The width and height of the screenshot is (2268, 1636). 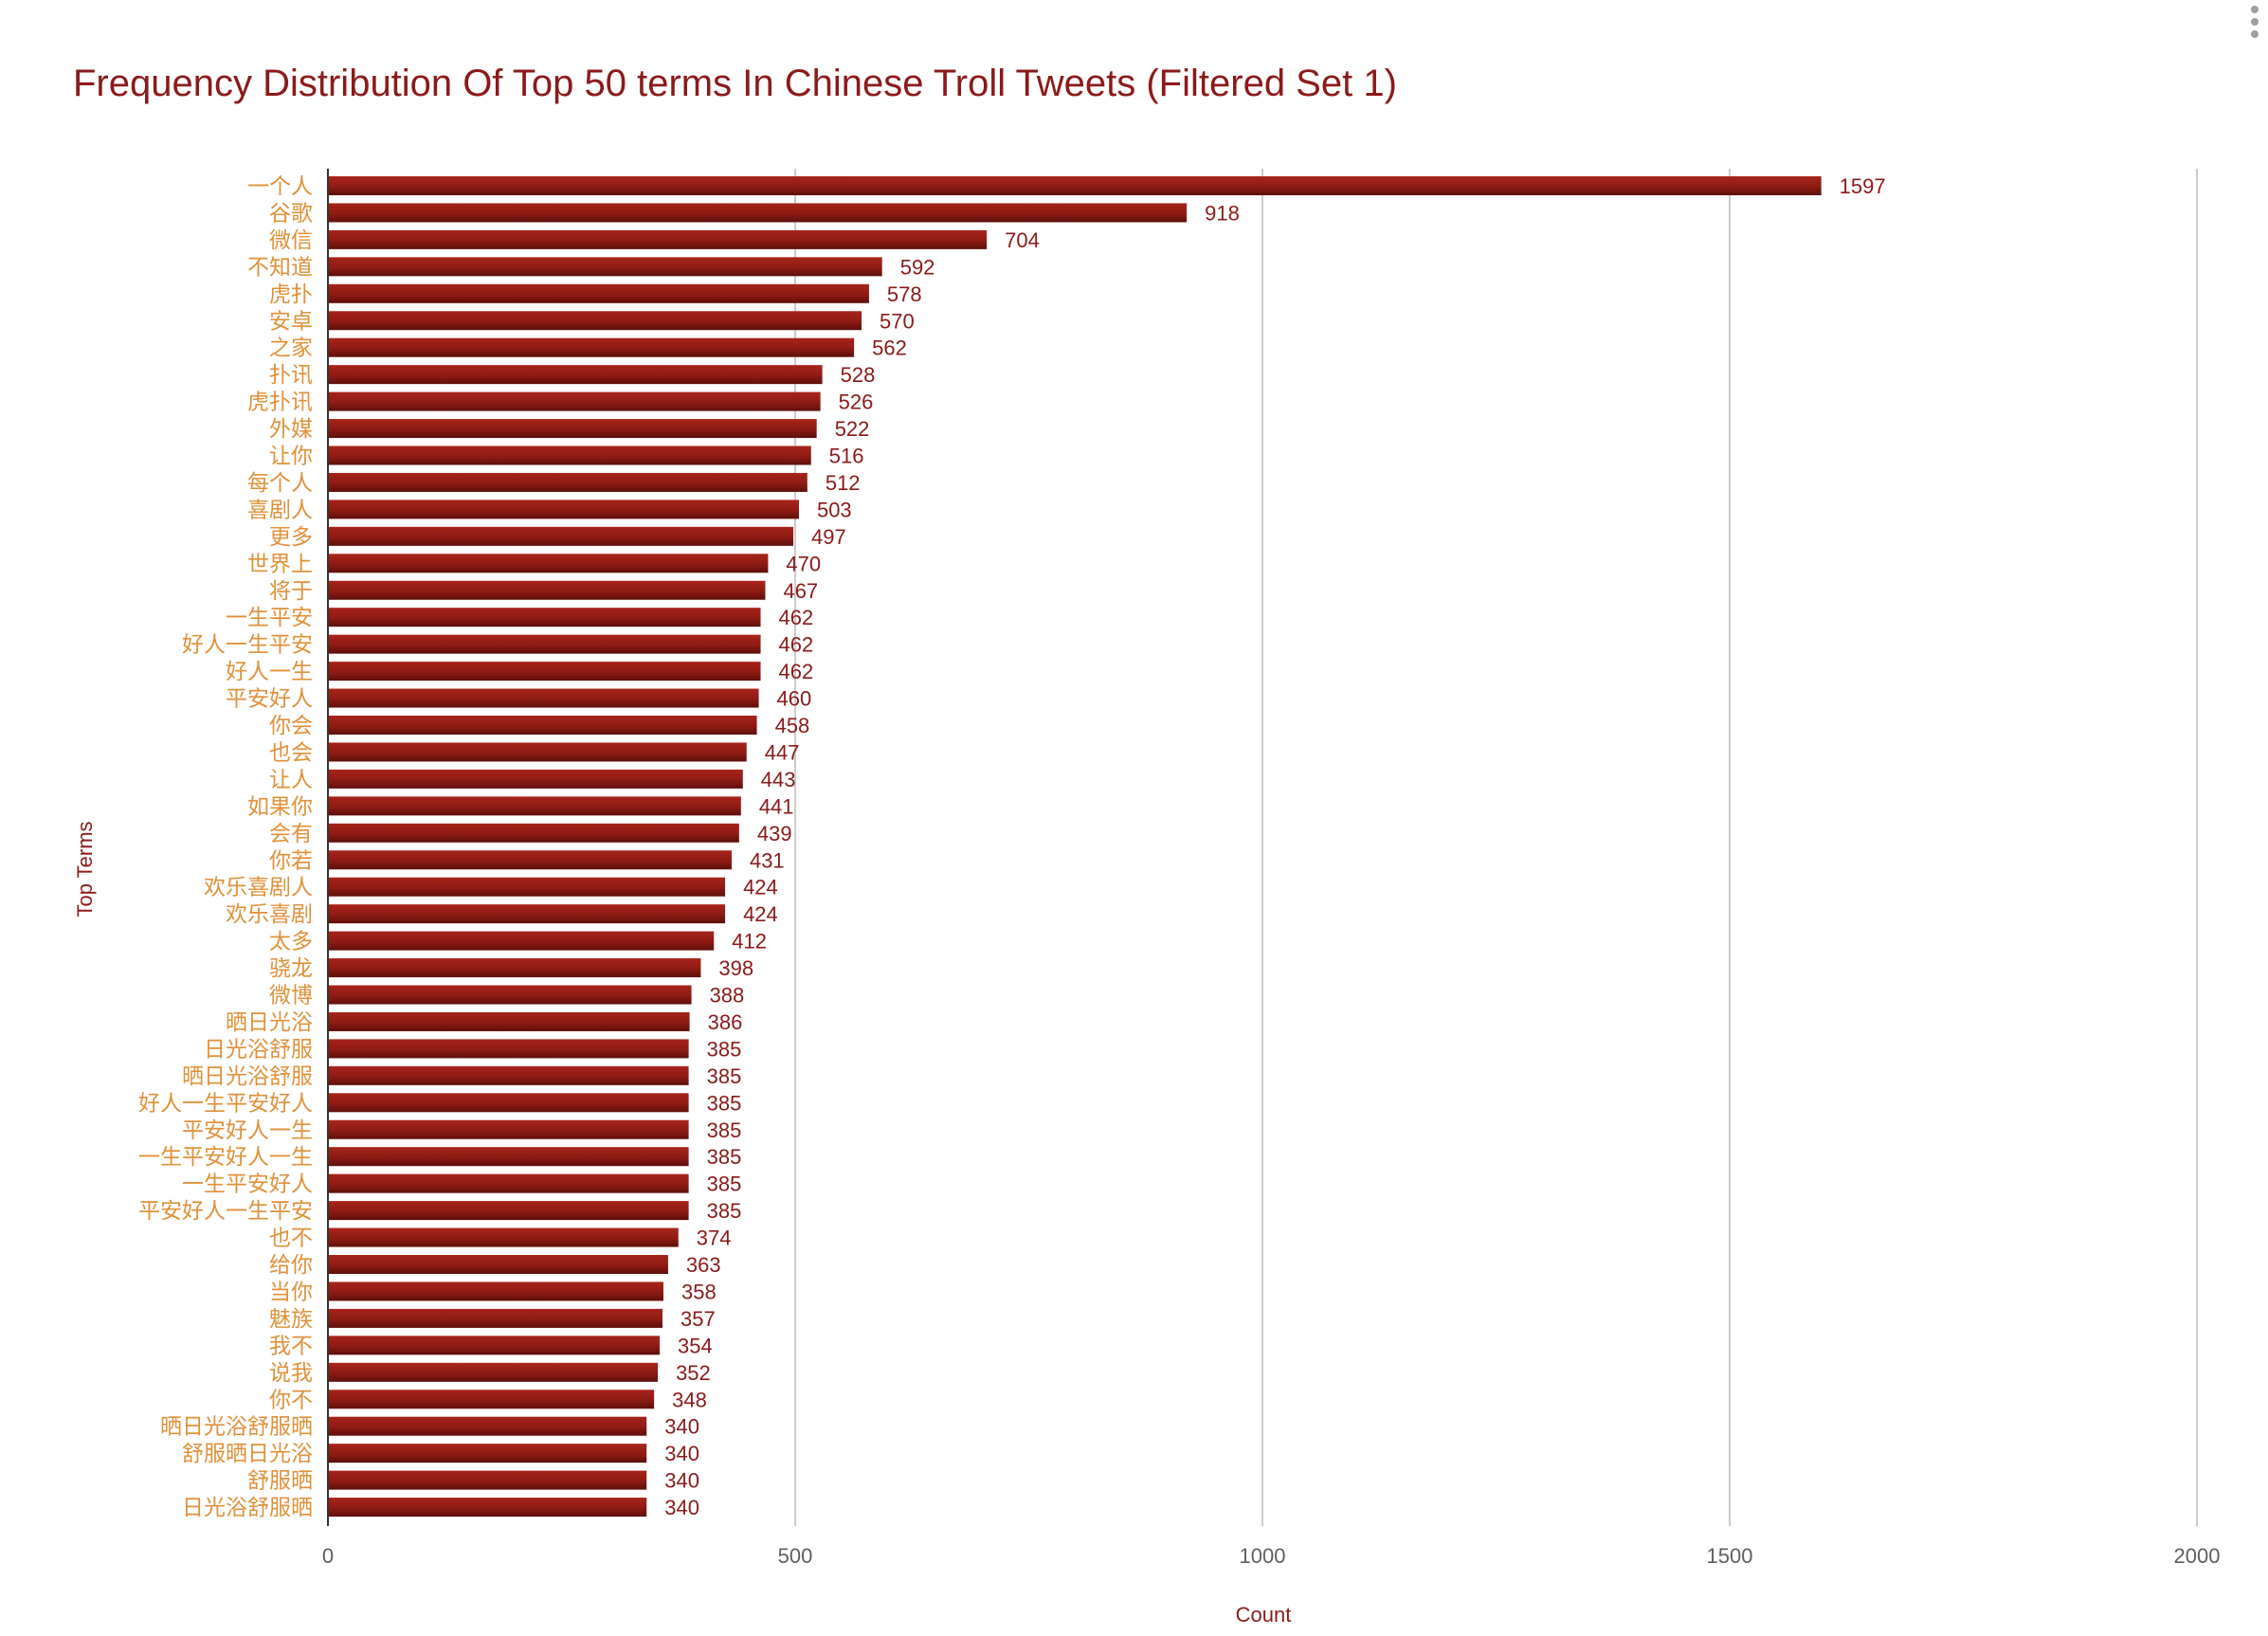 I want to click on x-tick-label: 1000, so click(x=1263, y=1556).